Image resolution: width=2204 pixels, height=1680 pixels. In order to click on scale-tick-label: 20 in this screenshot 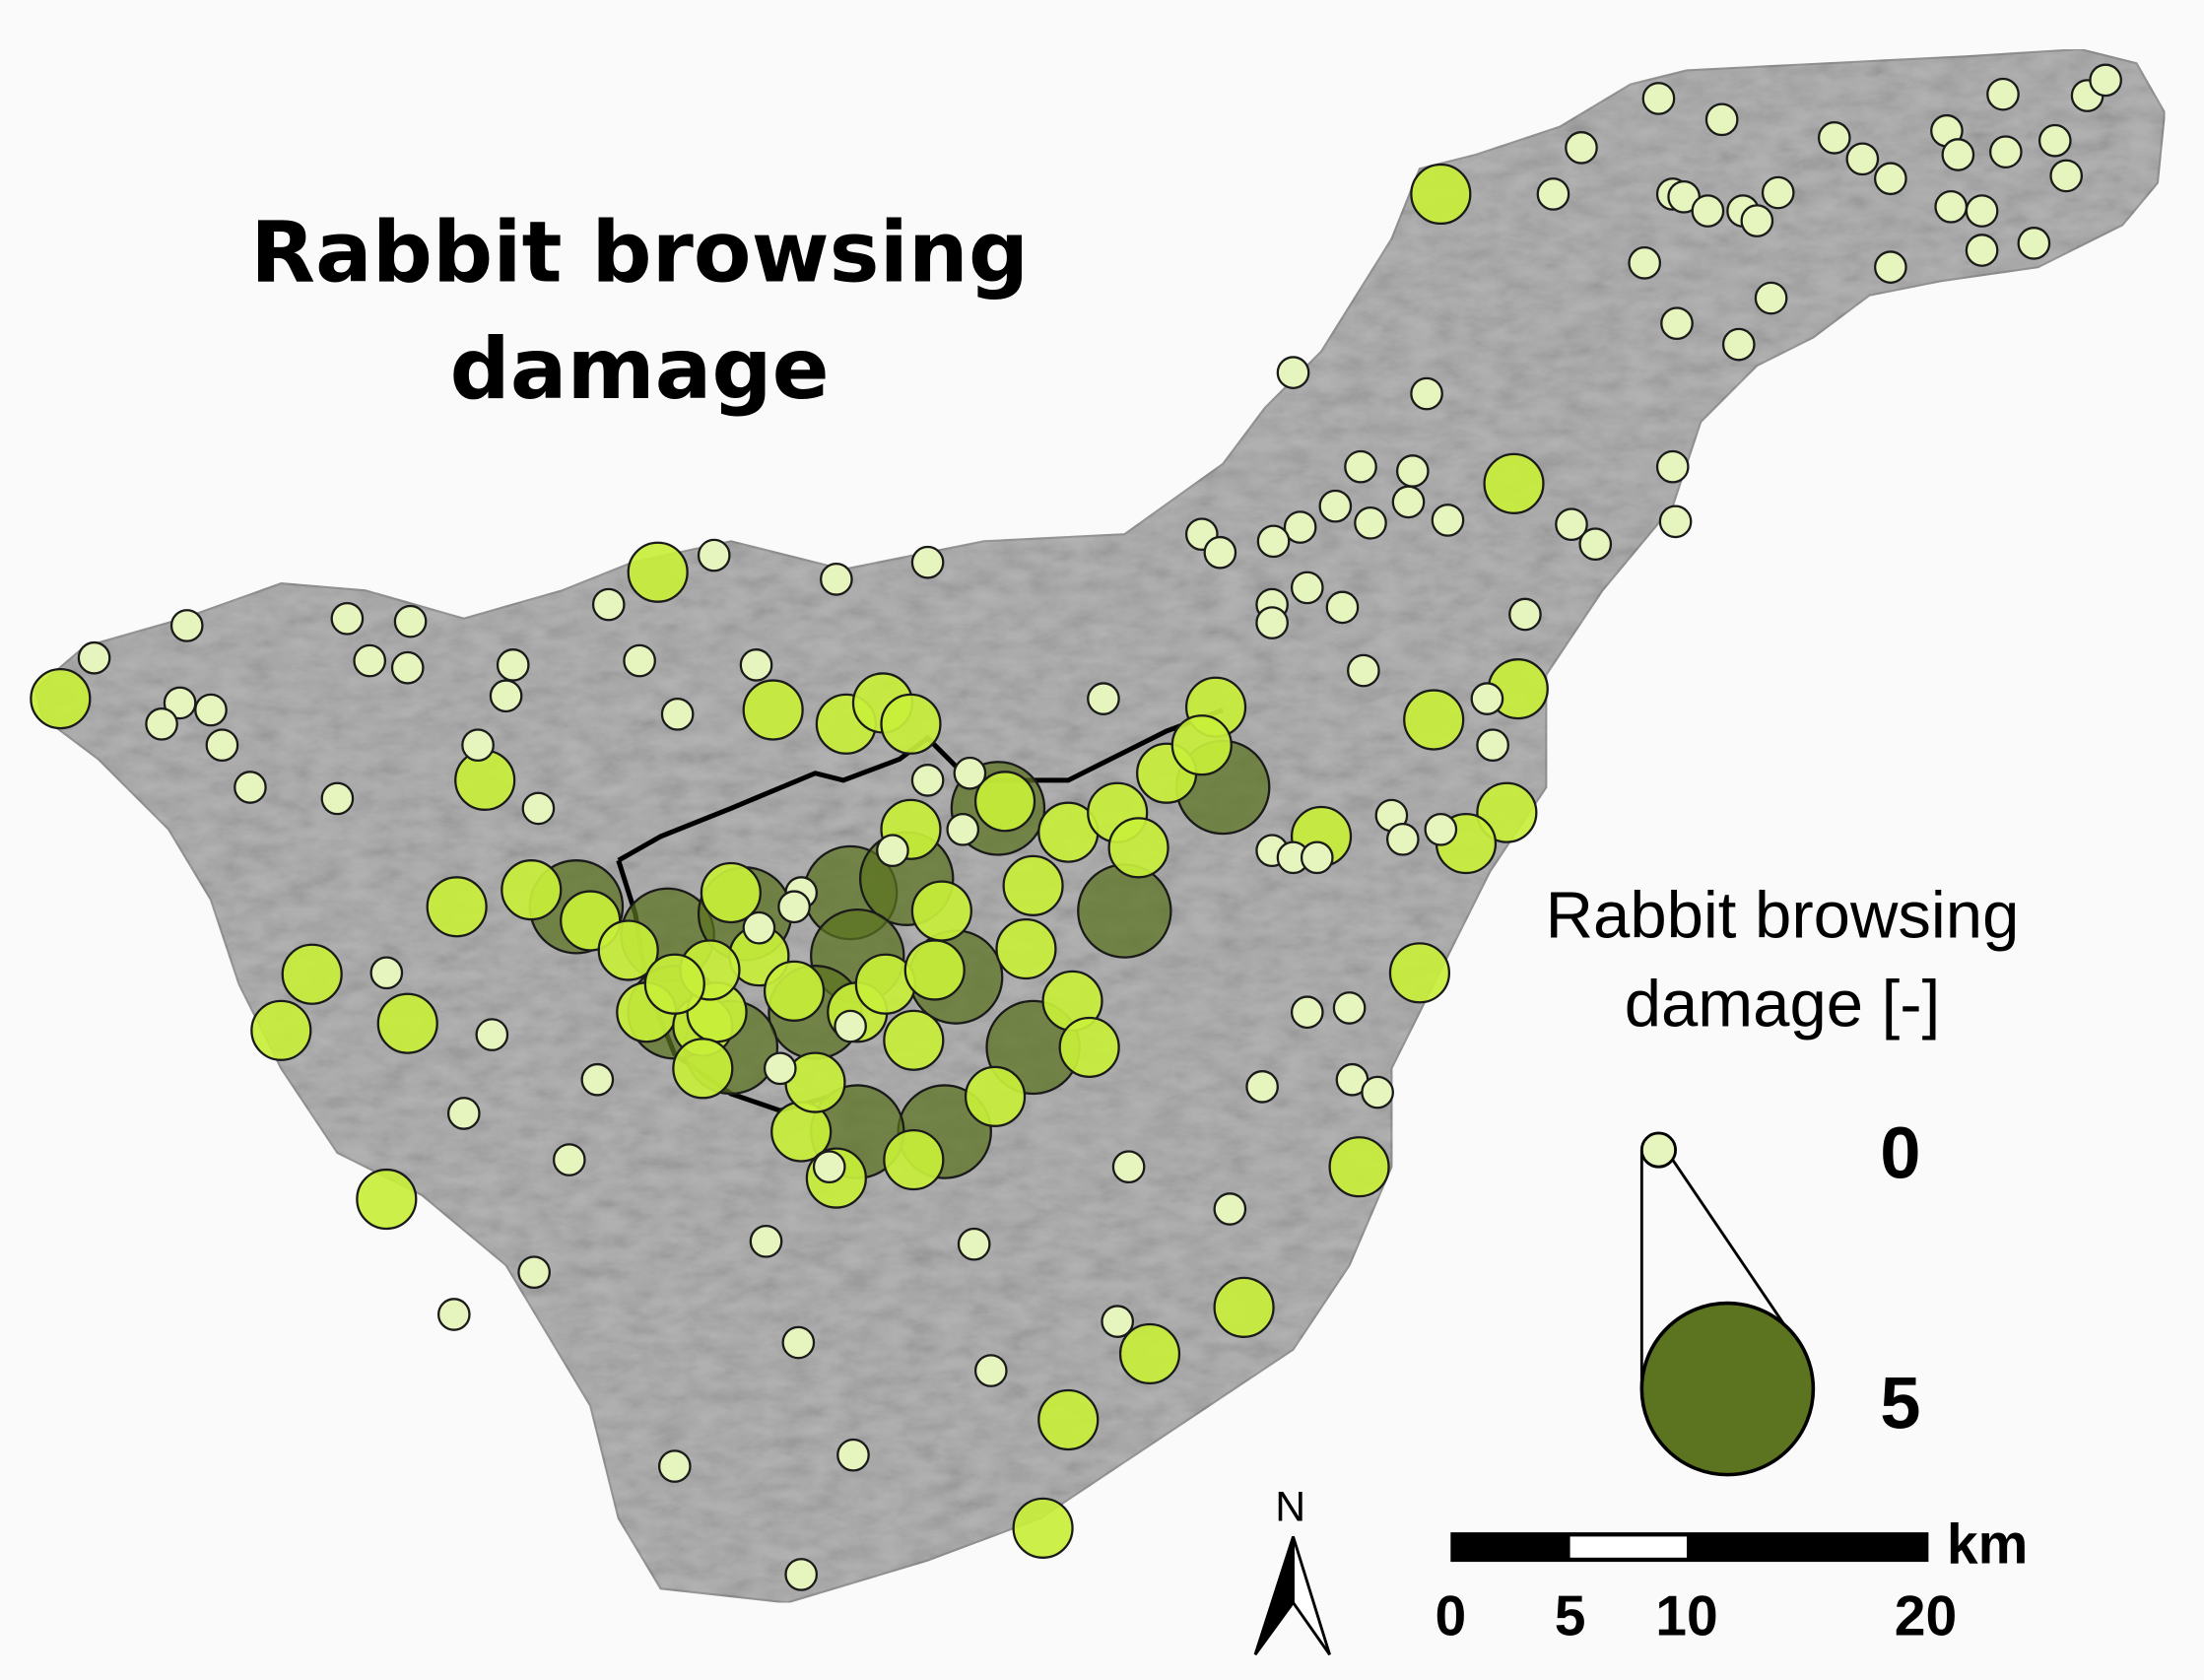, I will do `click(1926, 1615)`.